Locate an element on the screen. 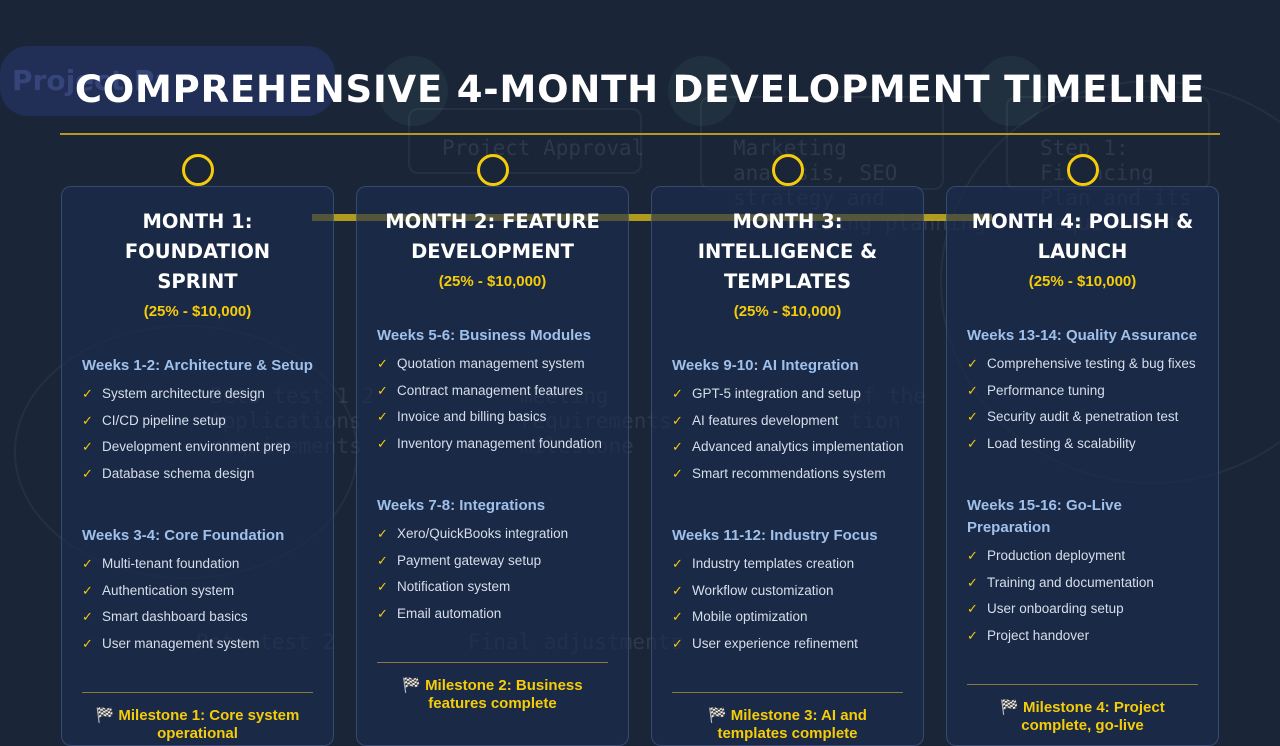 The image size is (1280, 746). section-title: Weeks 3-4: Core Foundation is located at coordinates (183, 535).